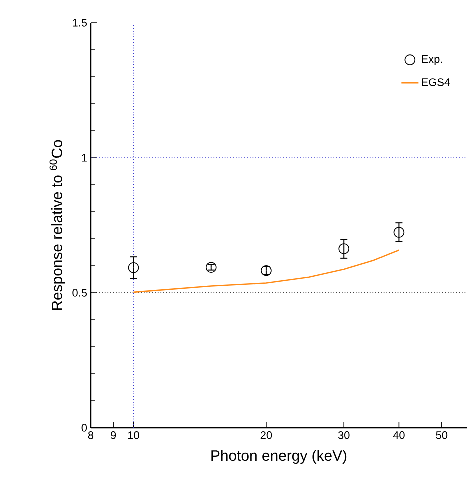 The height and width of the screenshot is (499, 468). What do you see at coordinates (134, 436) in the screenshot?
I see `x-tick-label: 10` at bounding box center [134, 436].